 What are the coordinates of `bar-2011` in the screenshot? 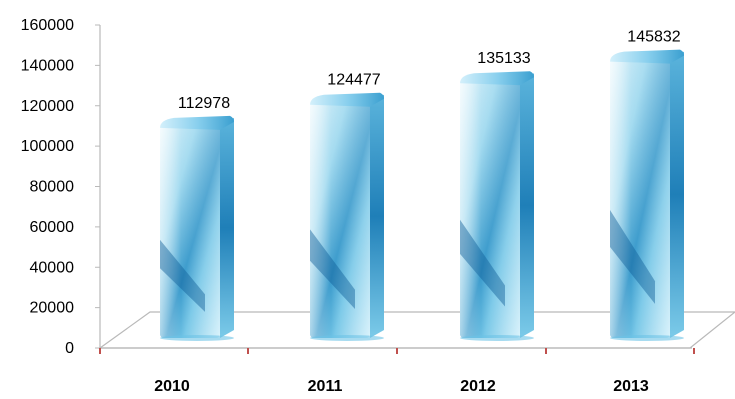 It's located at (347, 216).